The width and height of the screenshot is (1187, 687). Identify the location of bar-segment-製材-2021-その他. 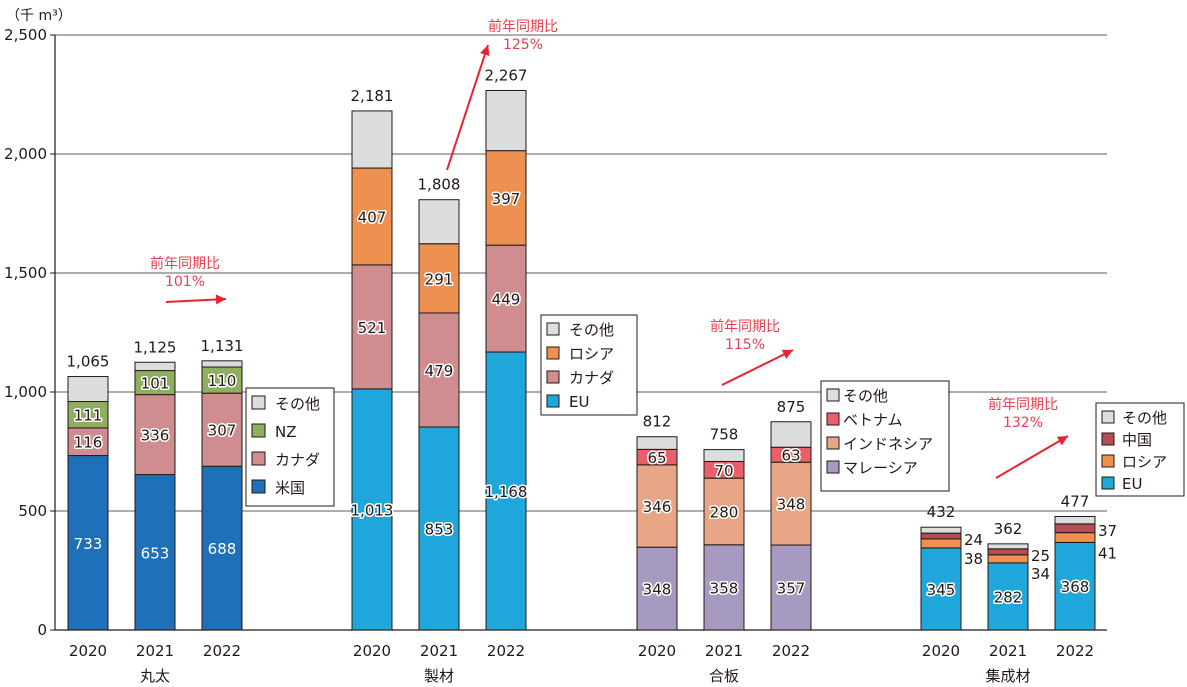
(439, 222).